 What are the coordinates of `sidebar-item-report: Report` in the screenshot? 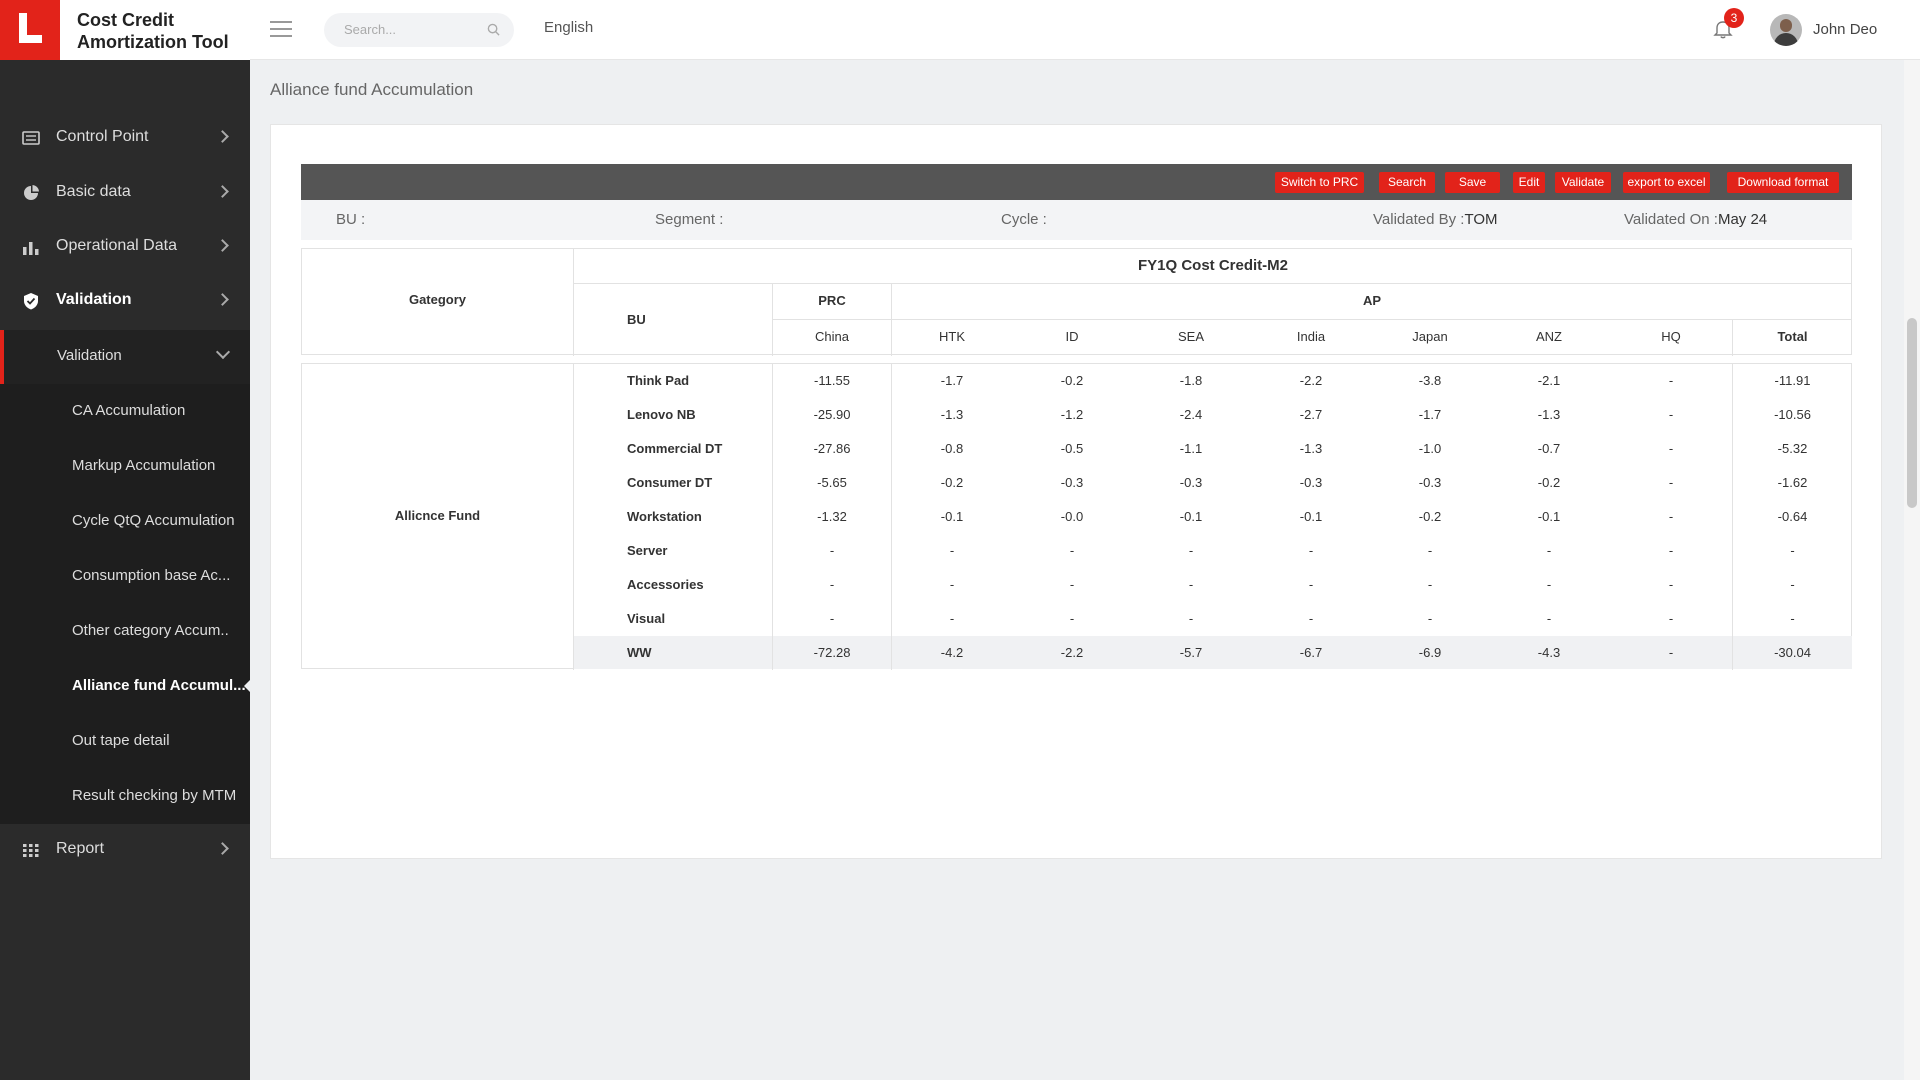 It's located at (125, 850).